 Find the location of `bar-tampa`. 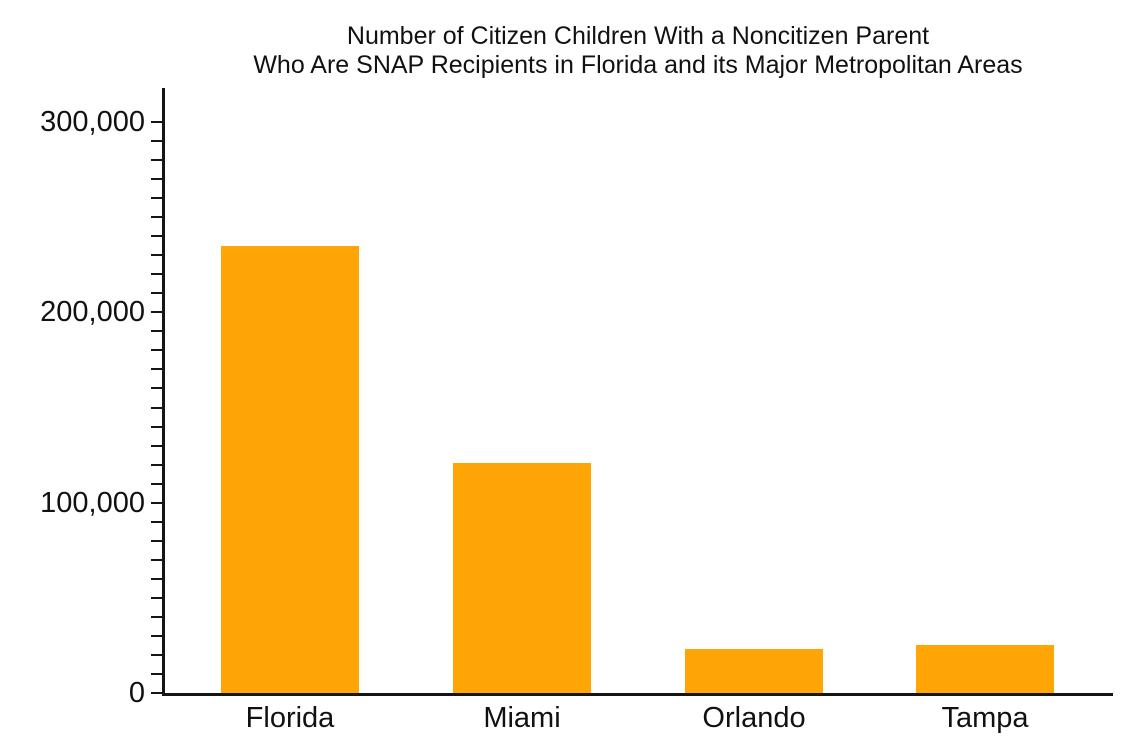

bar-tampa is located at coordinates (985, 669).